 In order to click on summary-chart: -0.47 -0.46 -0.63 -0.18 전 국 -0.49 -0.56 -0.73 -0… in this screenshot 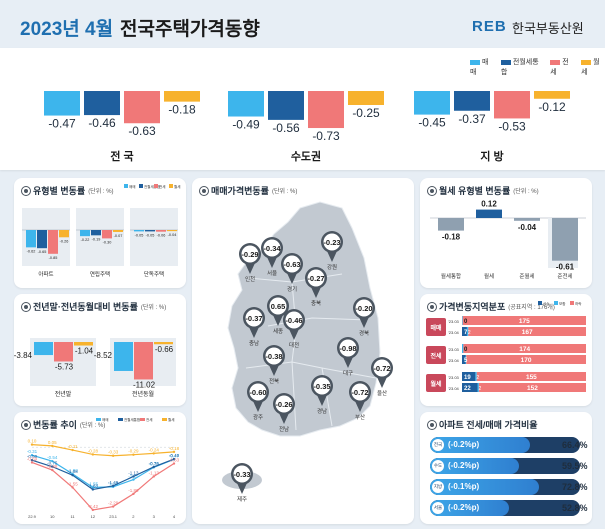, I will do `click(307, 127)`.